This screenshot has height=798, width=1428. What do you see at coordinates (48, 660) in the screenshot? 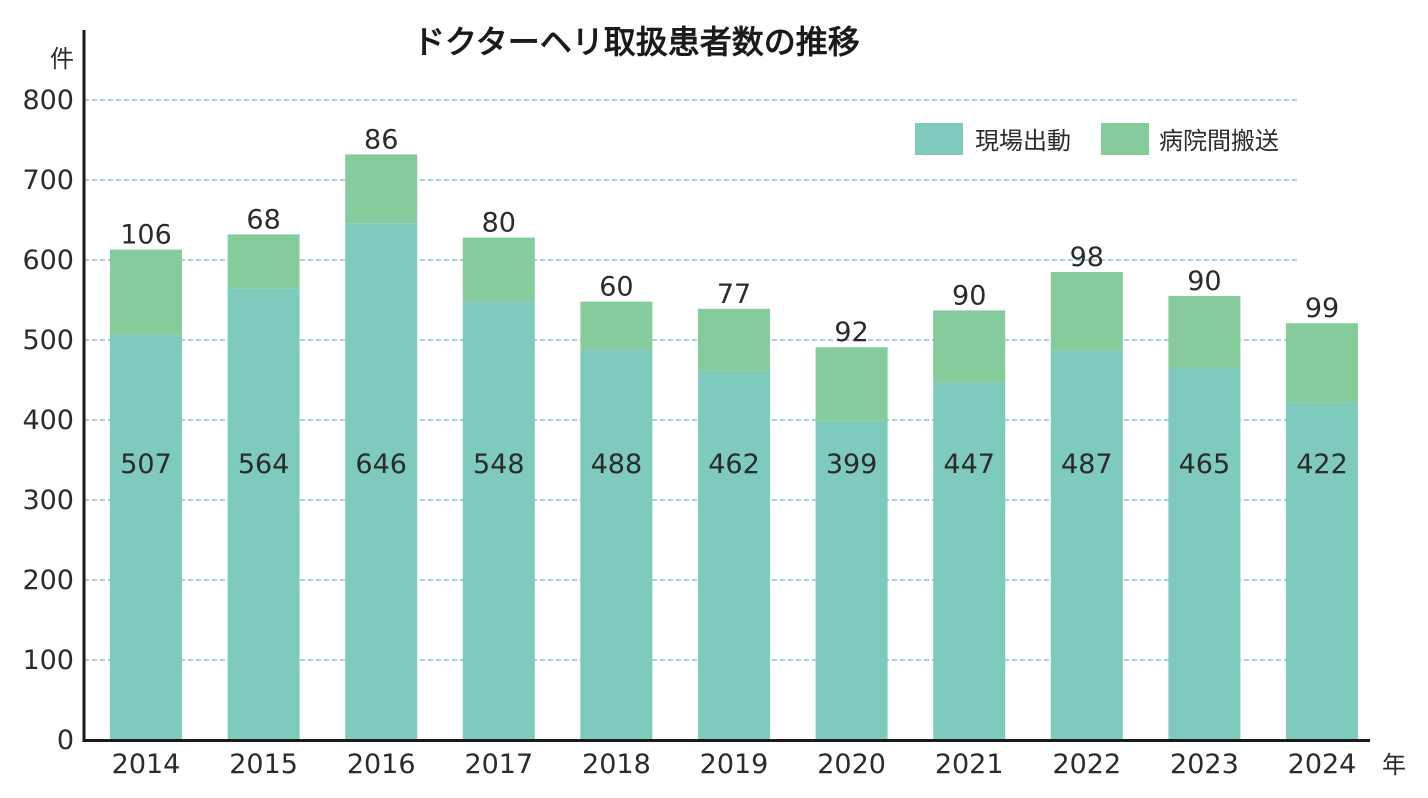
I see `y-tick-label: 100` at bounding box center [48, 660].